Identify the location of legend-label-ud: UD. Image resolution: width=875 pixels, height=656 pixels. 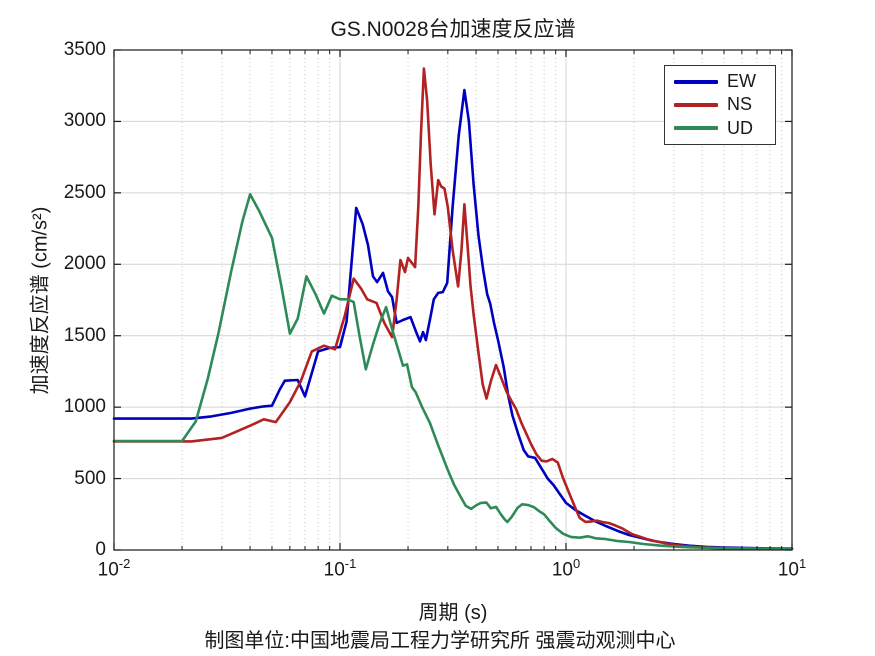
(740, 127).